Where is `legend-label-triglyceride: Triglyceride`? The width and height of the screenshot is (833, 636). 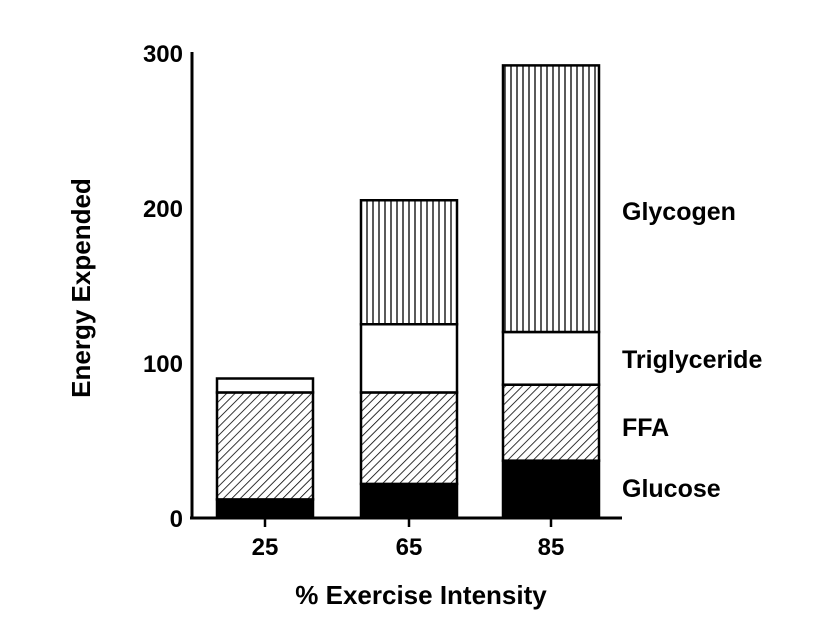 legend-label-triglyceride: Triglyceride is located at coordinates (692, 360).